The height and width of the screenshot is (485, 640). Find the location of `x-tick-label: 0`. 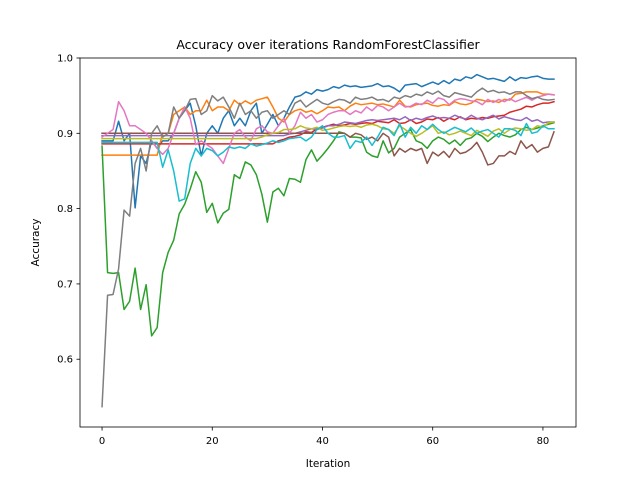

x-tick-label: 0 is located at coordinates (102, 441).